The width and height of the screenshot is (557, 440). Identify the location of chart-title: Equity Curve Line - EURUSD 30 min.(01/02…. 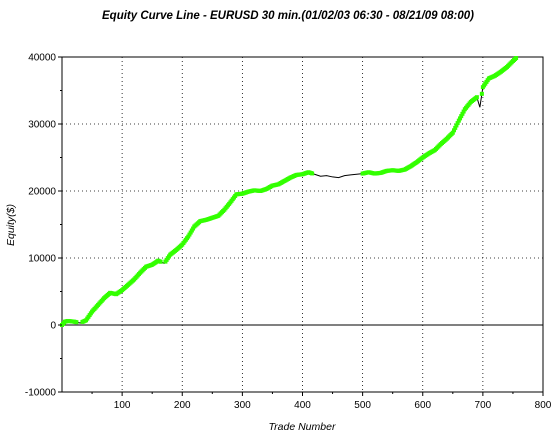
(288, 16).